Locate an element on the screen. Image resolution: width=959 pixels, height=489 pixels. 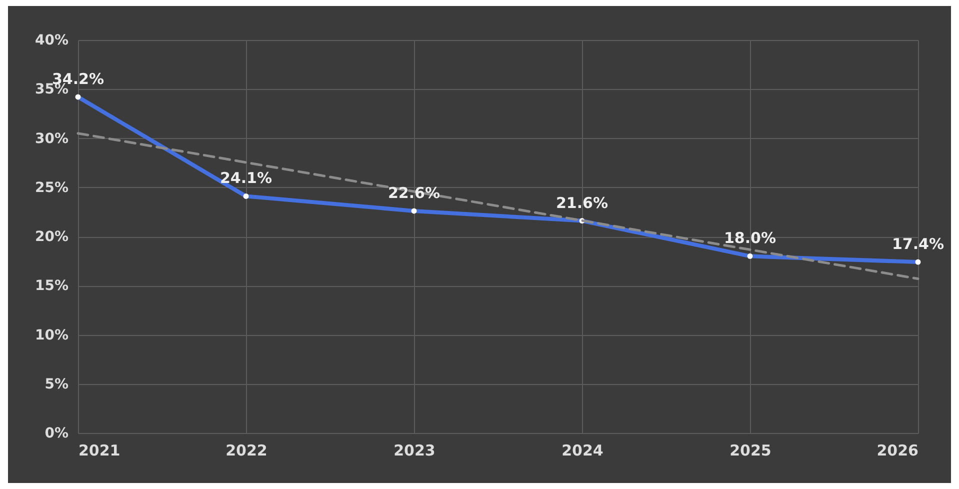
data-label: 21.6% is located at coordinates (582, 203).